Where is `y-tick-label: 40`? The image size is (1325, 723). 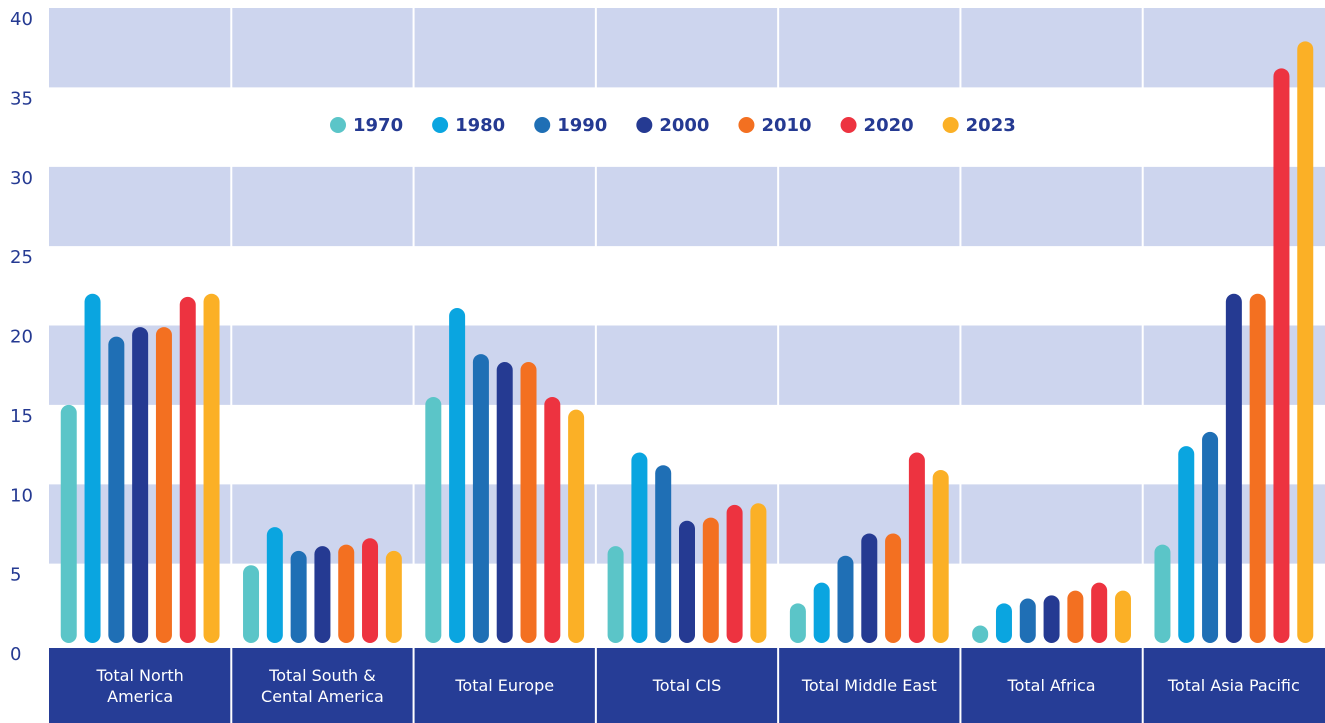
y-tick-label: 40 is located at coordinates (21, 19).